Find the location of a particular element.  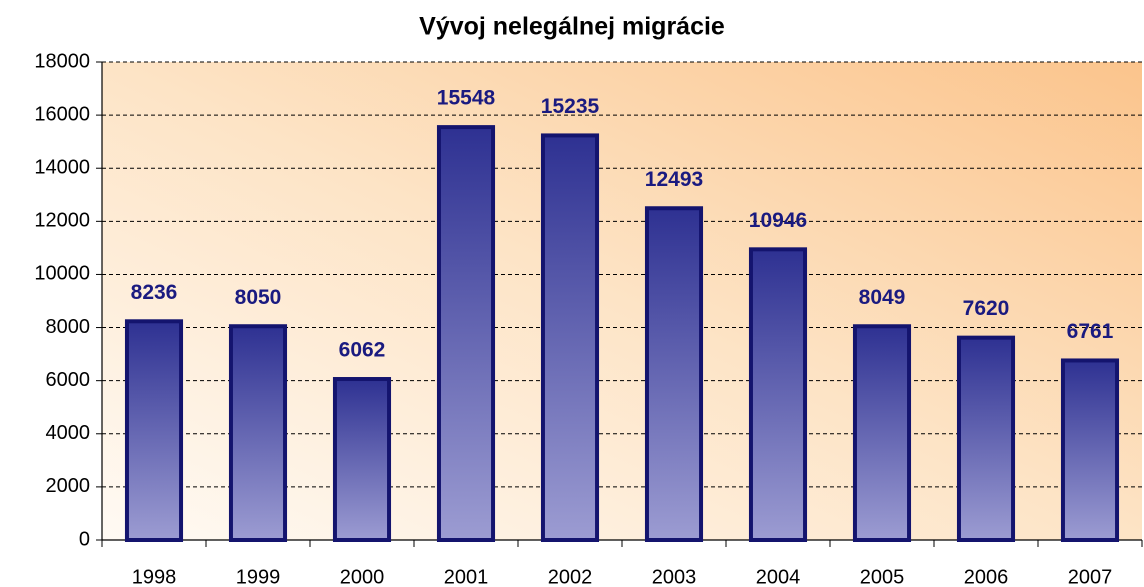

value-label: 7620 is located at coordinates (986, 308).